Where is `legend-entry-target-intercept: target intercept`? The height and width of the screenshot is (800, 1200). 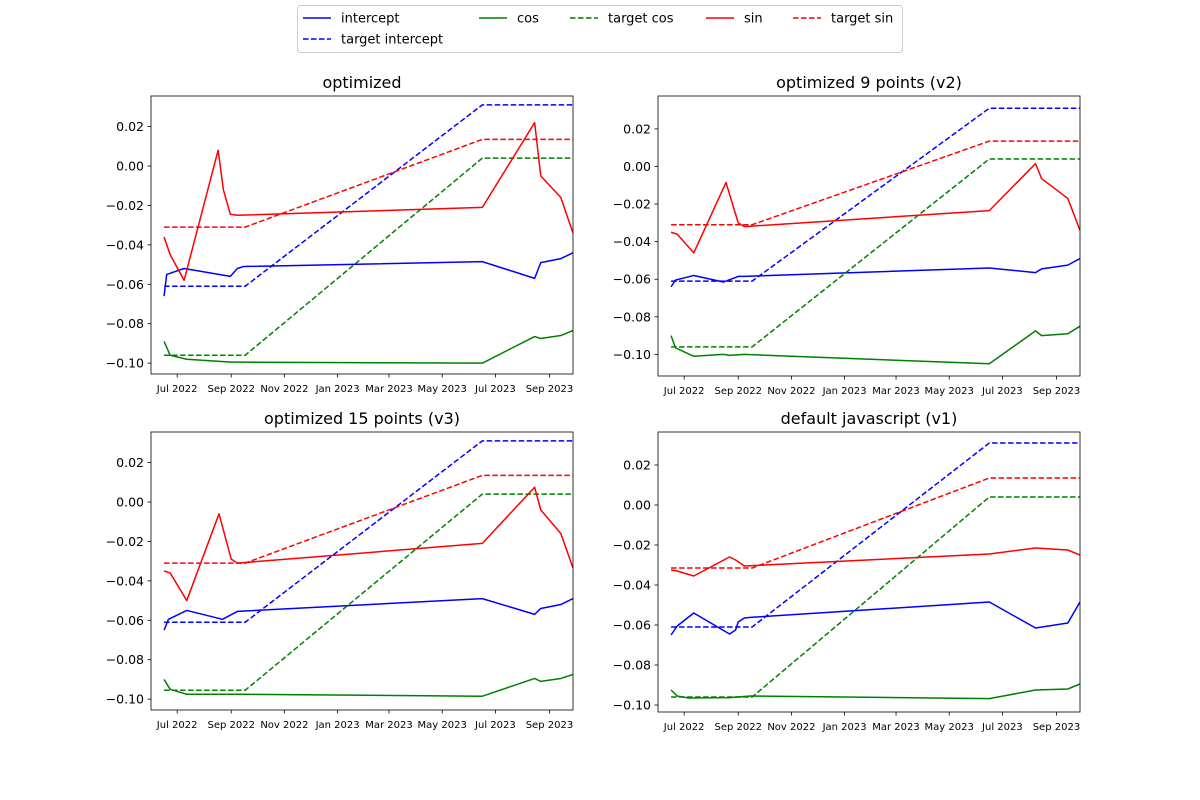
legend-entry-target-intercept: target intercept is located at coordinates (373, 40).